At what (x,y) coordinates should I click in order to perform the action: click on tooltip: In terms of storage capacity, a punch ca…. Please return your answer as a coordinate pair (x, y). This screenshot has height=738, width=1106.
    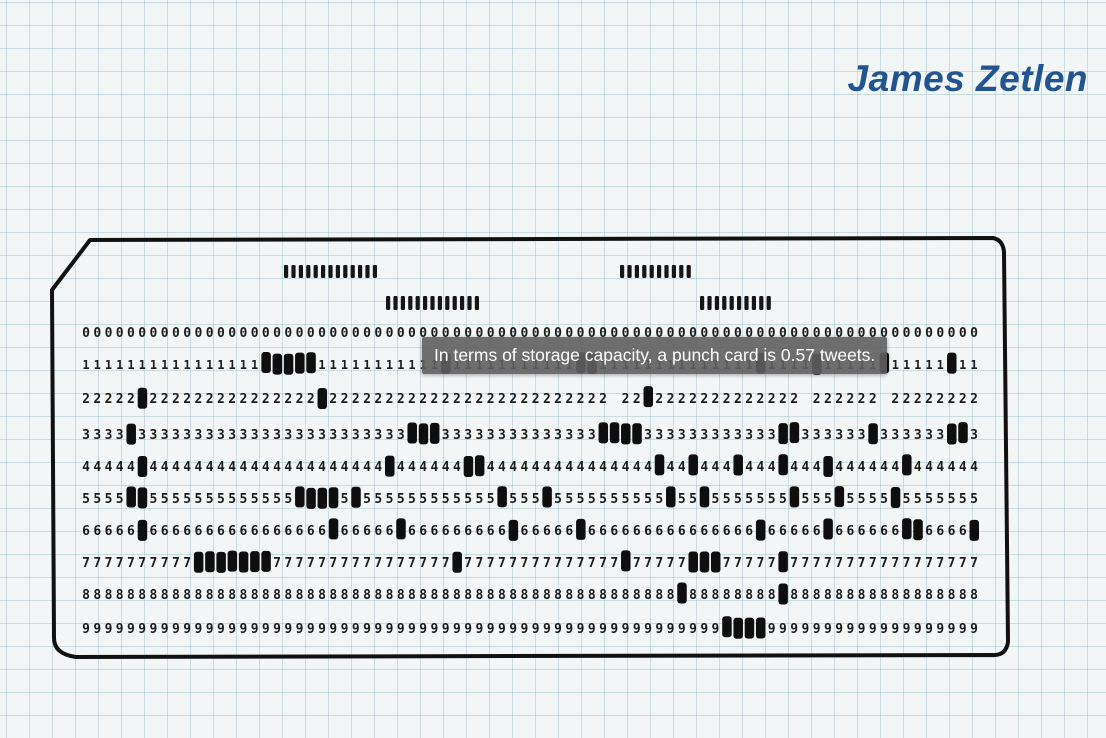
    Looking at the image, I should click on (655, 355).